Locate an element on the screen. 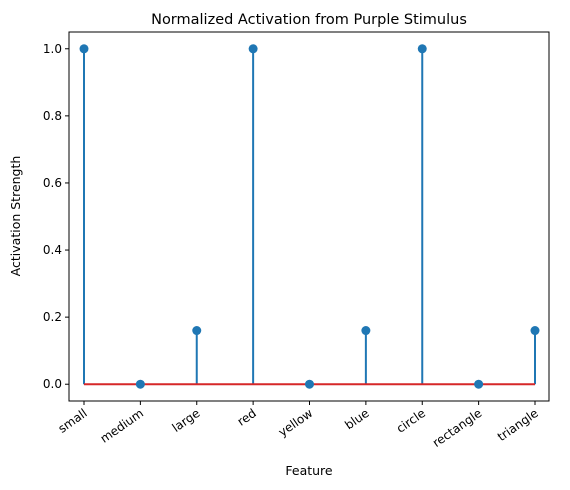  y-axis-label: Activation Strength is located at coordinates (15, 216).